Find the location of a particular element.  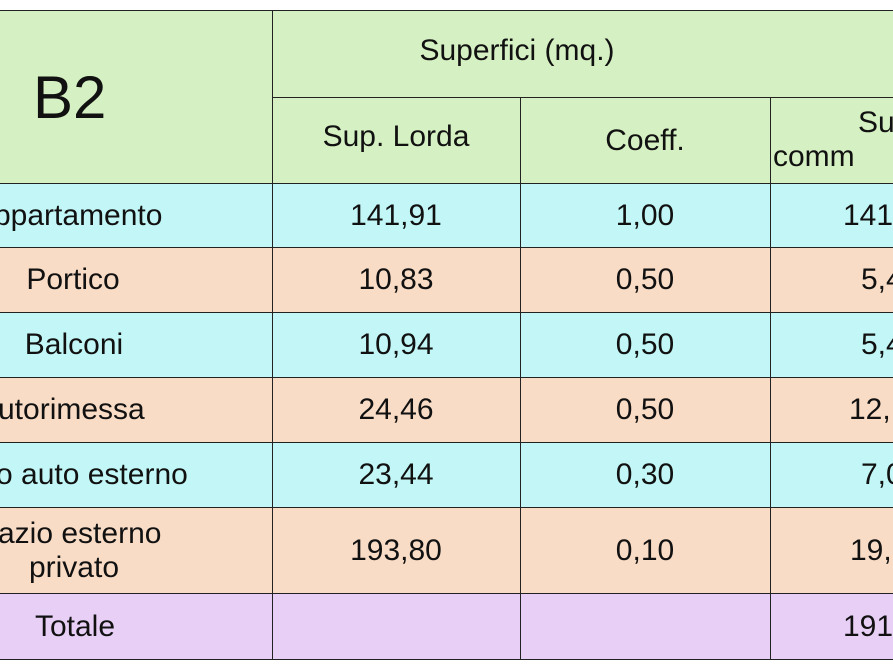

title: B2 is located at coordinates (70, 97).